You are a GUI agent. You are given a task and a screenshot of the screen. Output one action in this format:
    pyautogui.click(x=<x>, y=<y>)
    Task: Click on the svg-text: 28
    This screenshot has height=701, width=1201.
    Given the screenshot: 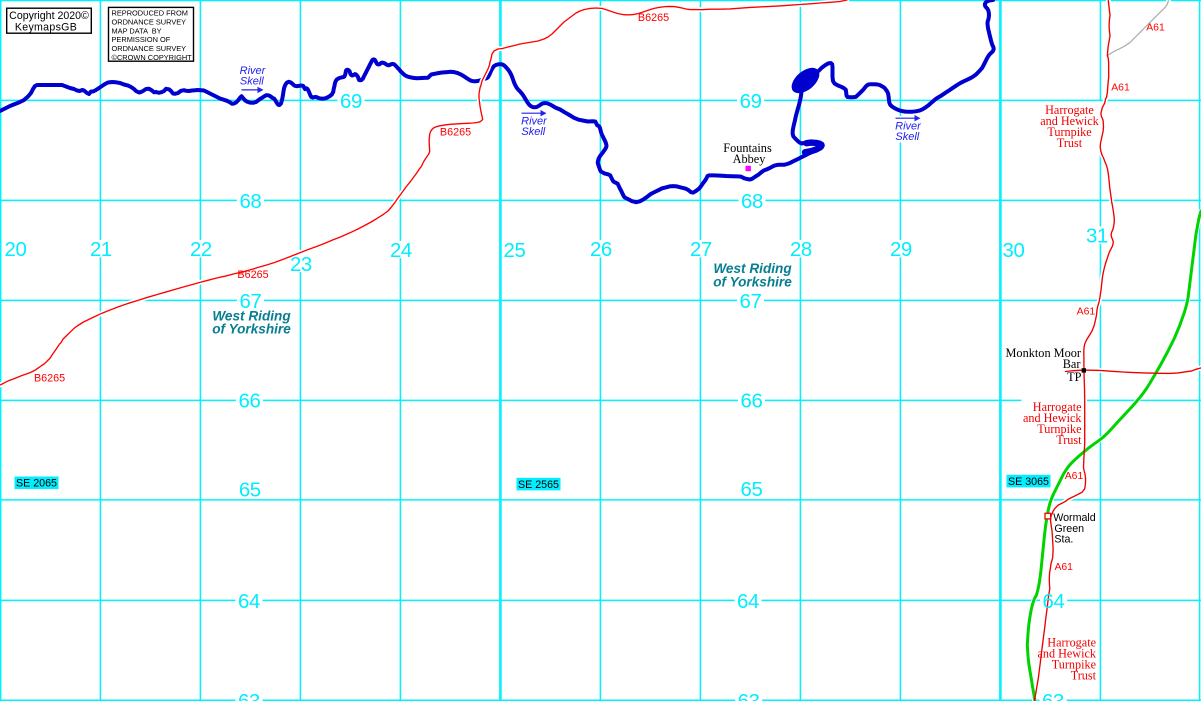 What is the action you would take?
    pyautogui.click(x=801, y=250)
    